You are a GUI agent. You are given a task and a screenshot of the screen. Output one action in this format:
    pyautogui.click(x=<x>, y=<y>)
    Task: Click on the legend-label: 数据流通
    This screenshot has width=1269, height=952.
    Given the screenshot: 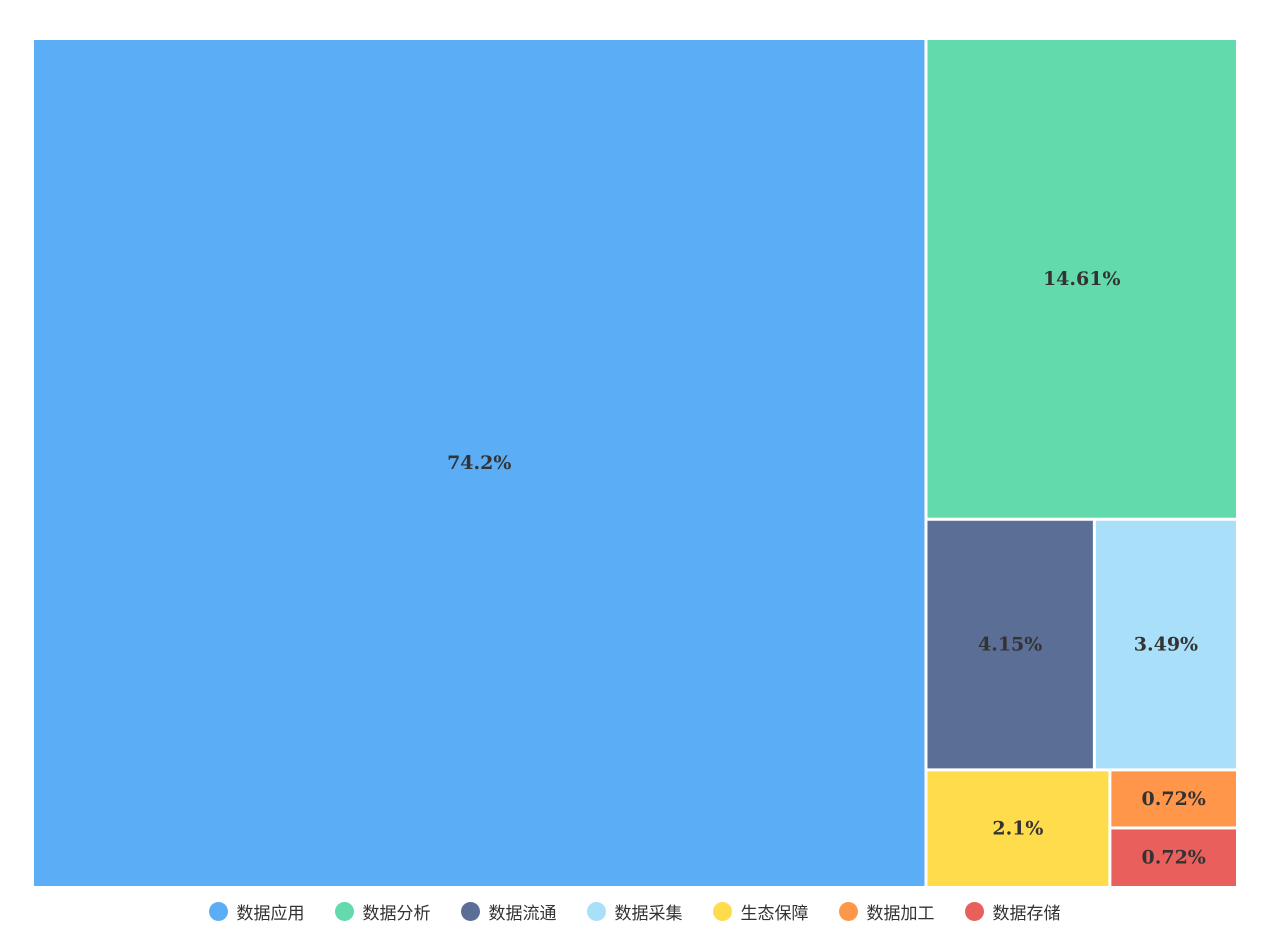 What is the action you would take?
    pyautogui.click(x=522, y=913)
    